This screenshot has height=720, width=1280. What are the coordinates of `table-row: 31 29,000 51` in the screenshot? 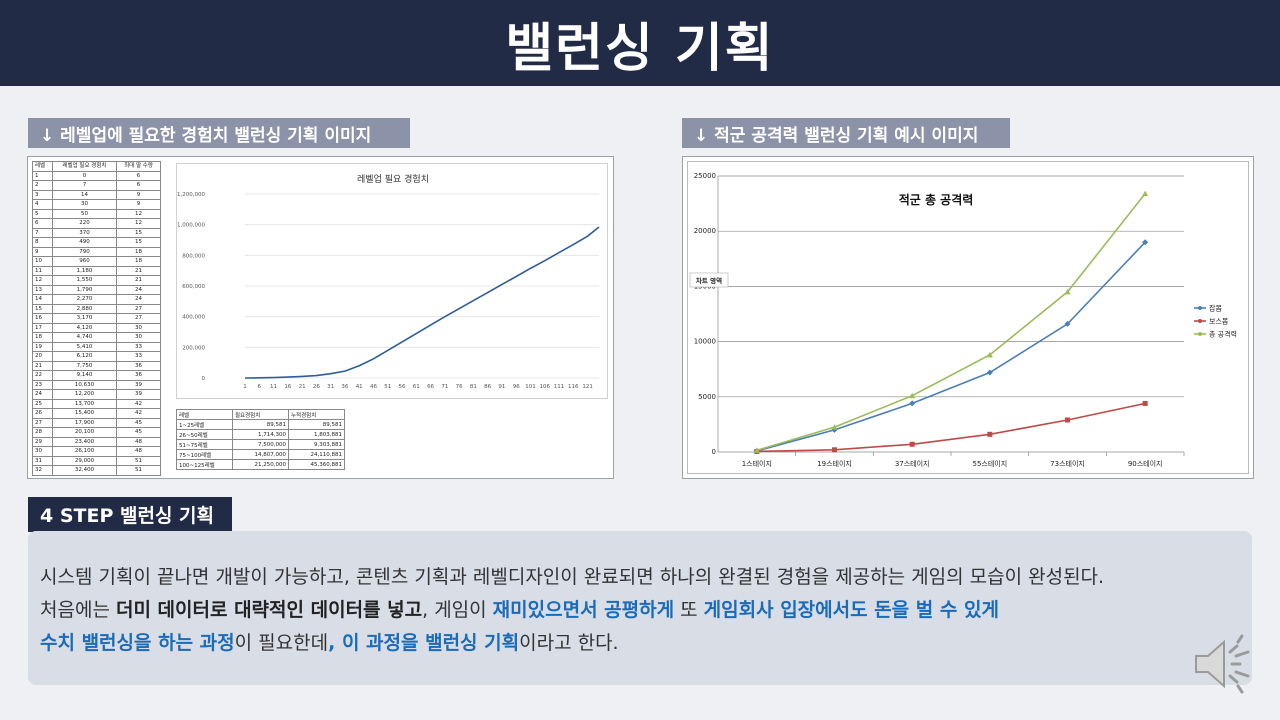 It's located at (96, 460).